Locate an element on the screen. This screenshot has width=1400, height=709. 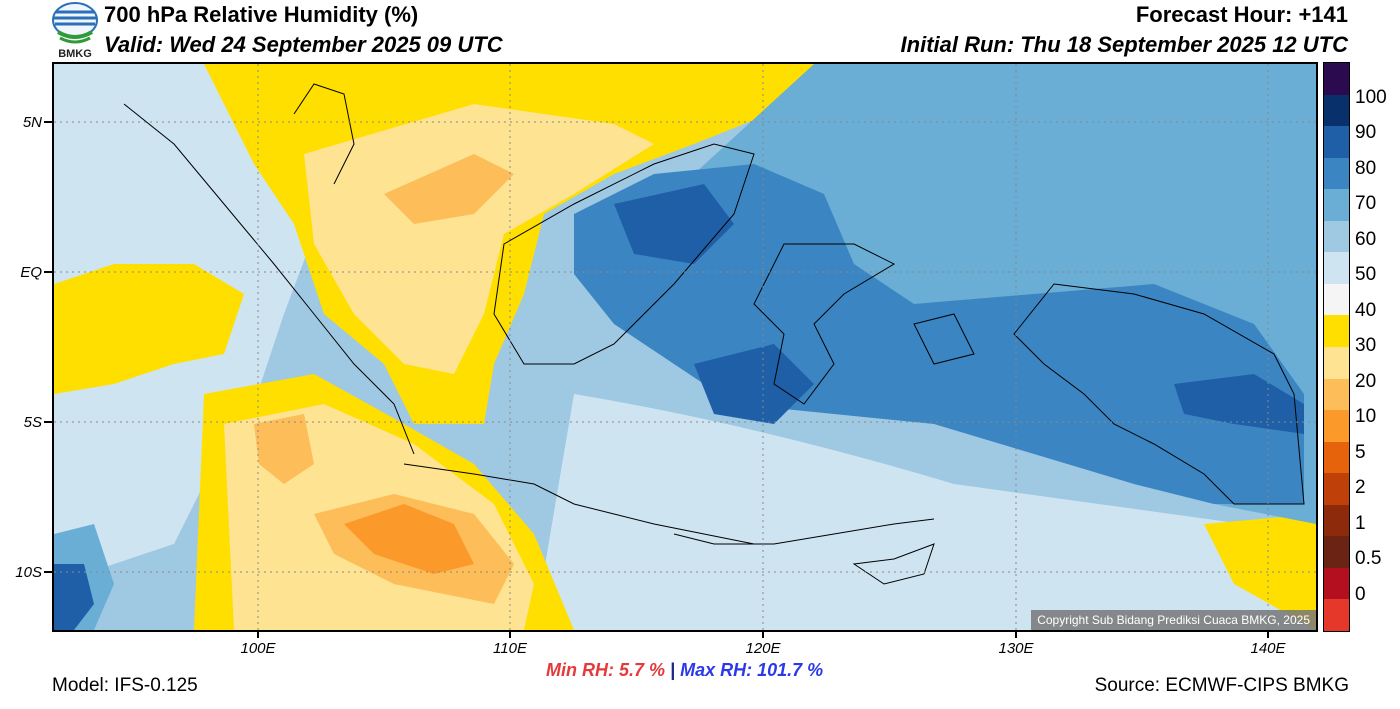
chart-title: 700 hPa Relative Humidity (%) is located at coordinates (261, 14).